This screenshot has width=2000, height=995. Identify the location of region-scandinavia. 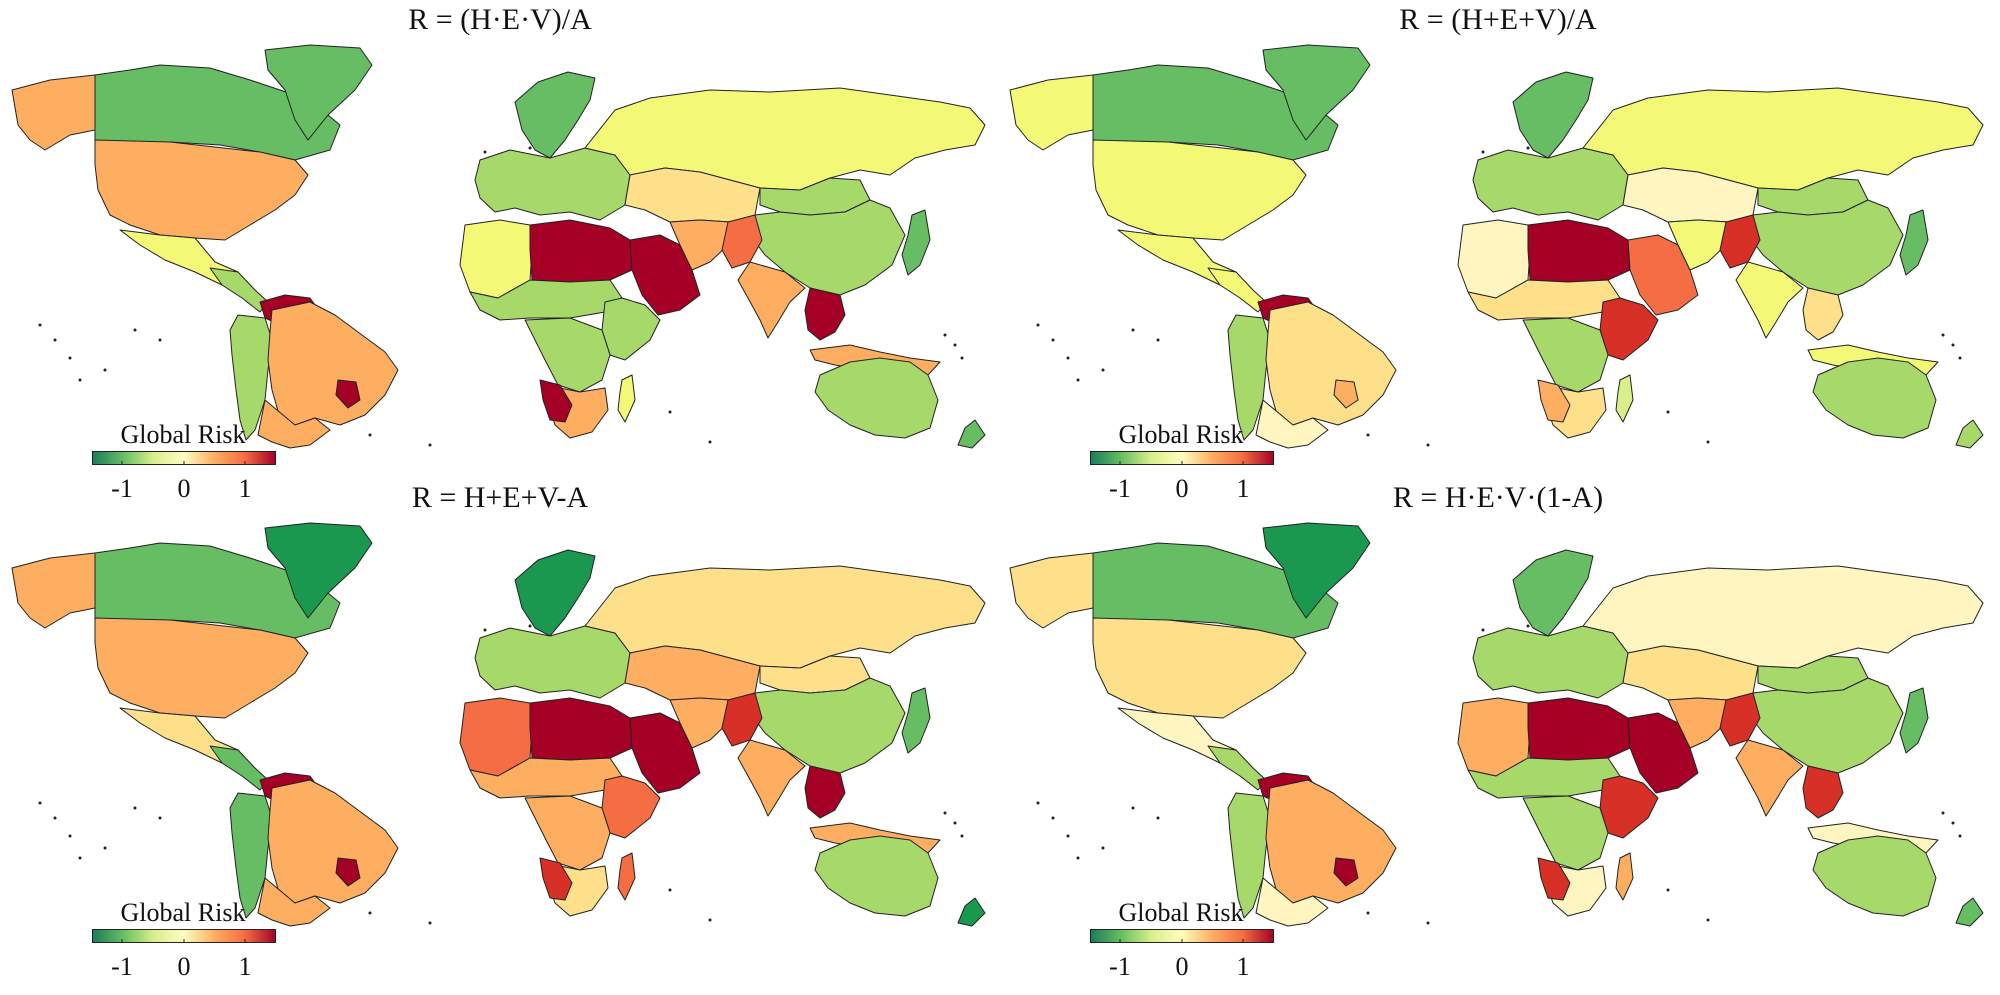
(555, 593).